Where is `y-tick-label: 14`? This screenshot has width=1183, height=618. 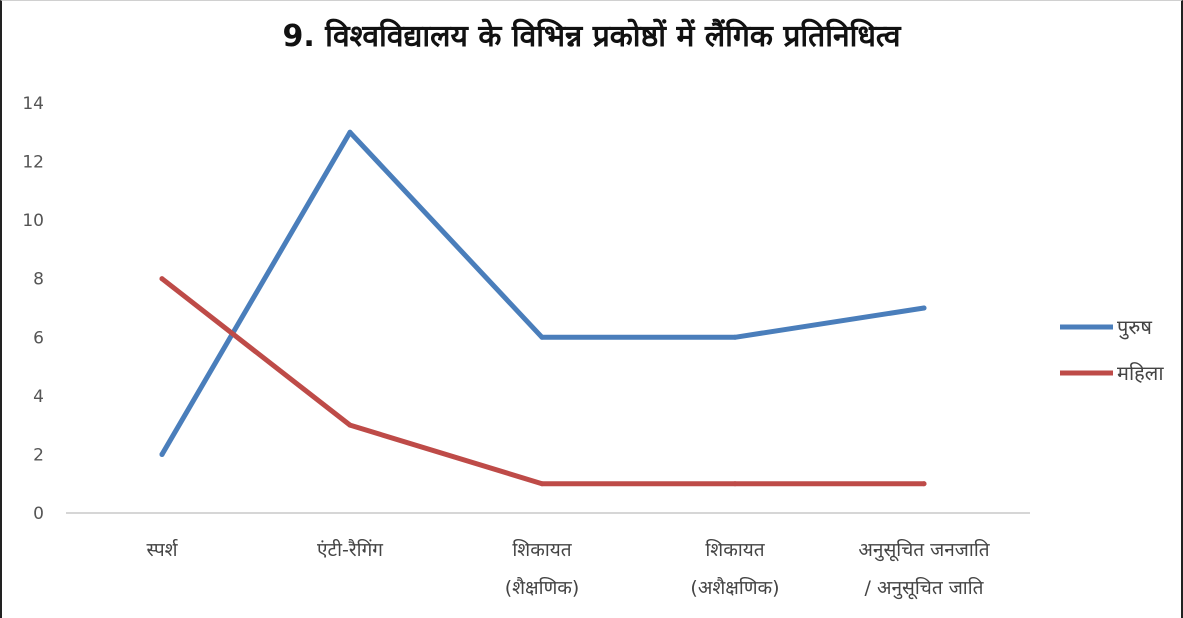 y-tick-label: 14 is located at coordinates (33, 104).